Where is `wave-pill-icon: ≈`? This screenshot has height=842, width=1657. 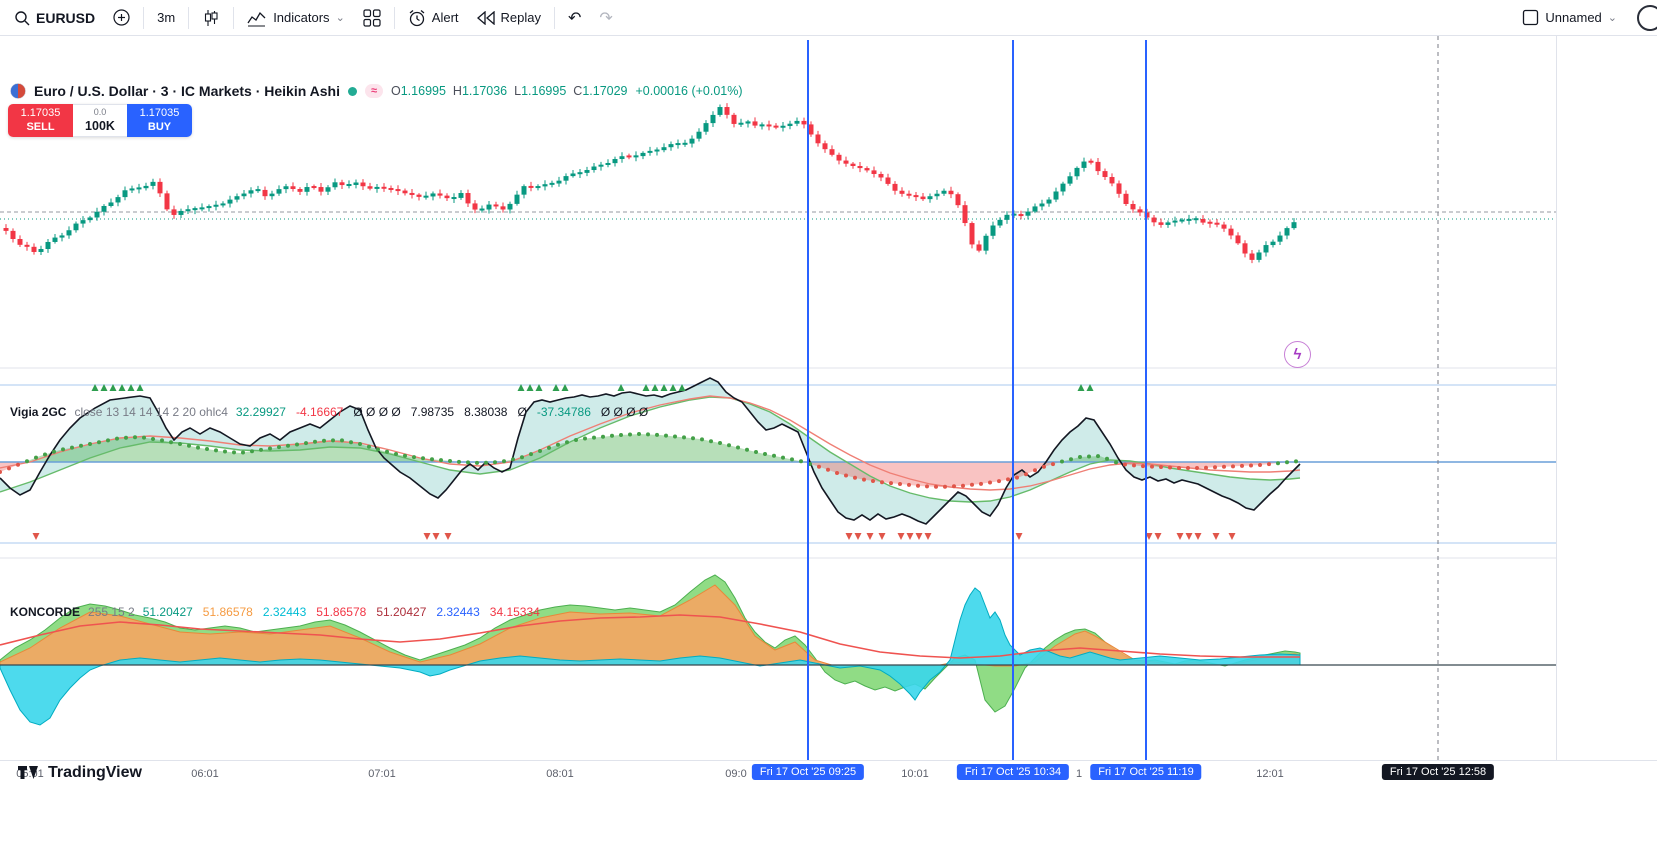 wave-pill-icon: ≈ is located at coordinates (374, 91).